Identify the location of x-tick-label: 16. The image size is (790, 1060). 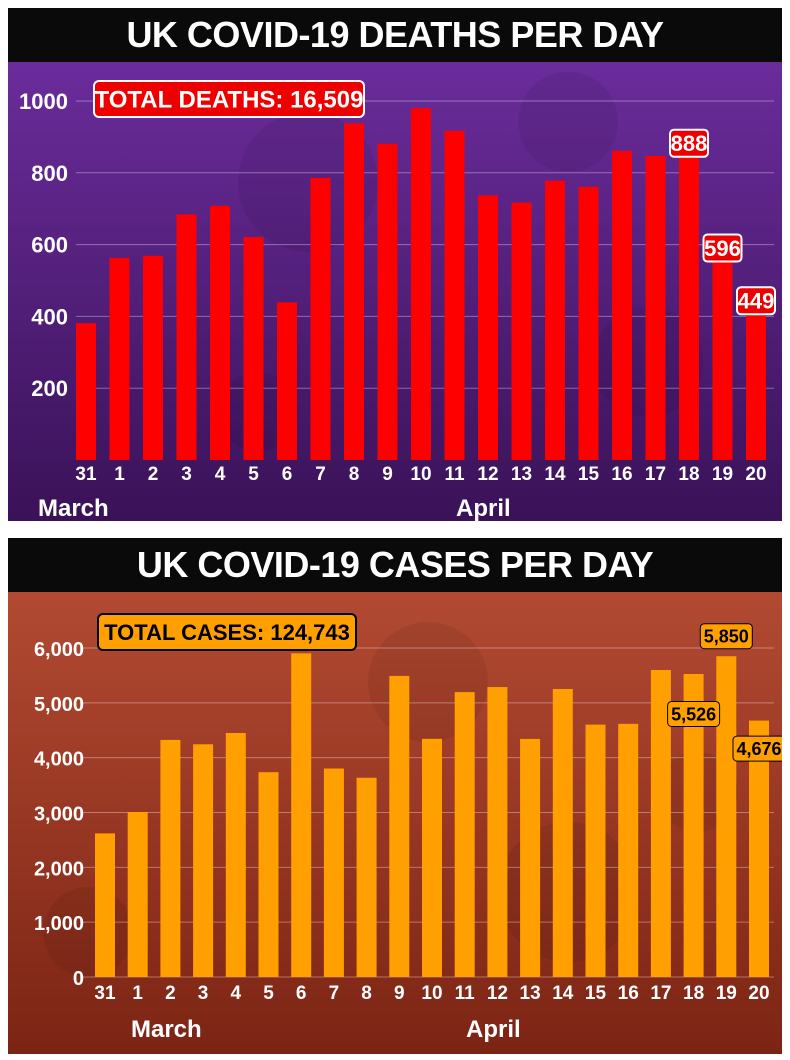
(628, 993).